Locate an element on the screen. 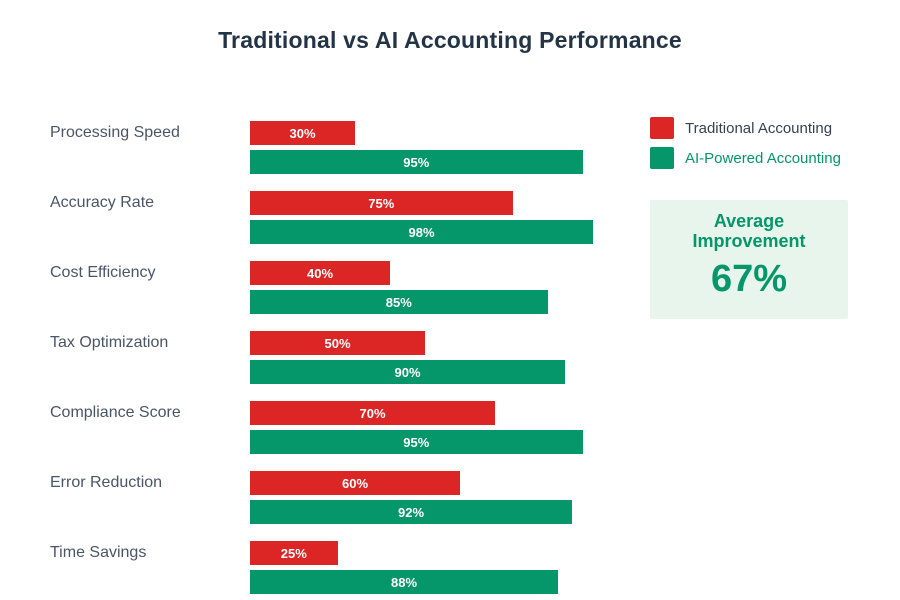 The height and width of the screenshot is (600, 900). bar-value-label: 40% is located at coordinates (320, 273).